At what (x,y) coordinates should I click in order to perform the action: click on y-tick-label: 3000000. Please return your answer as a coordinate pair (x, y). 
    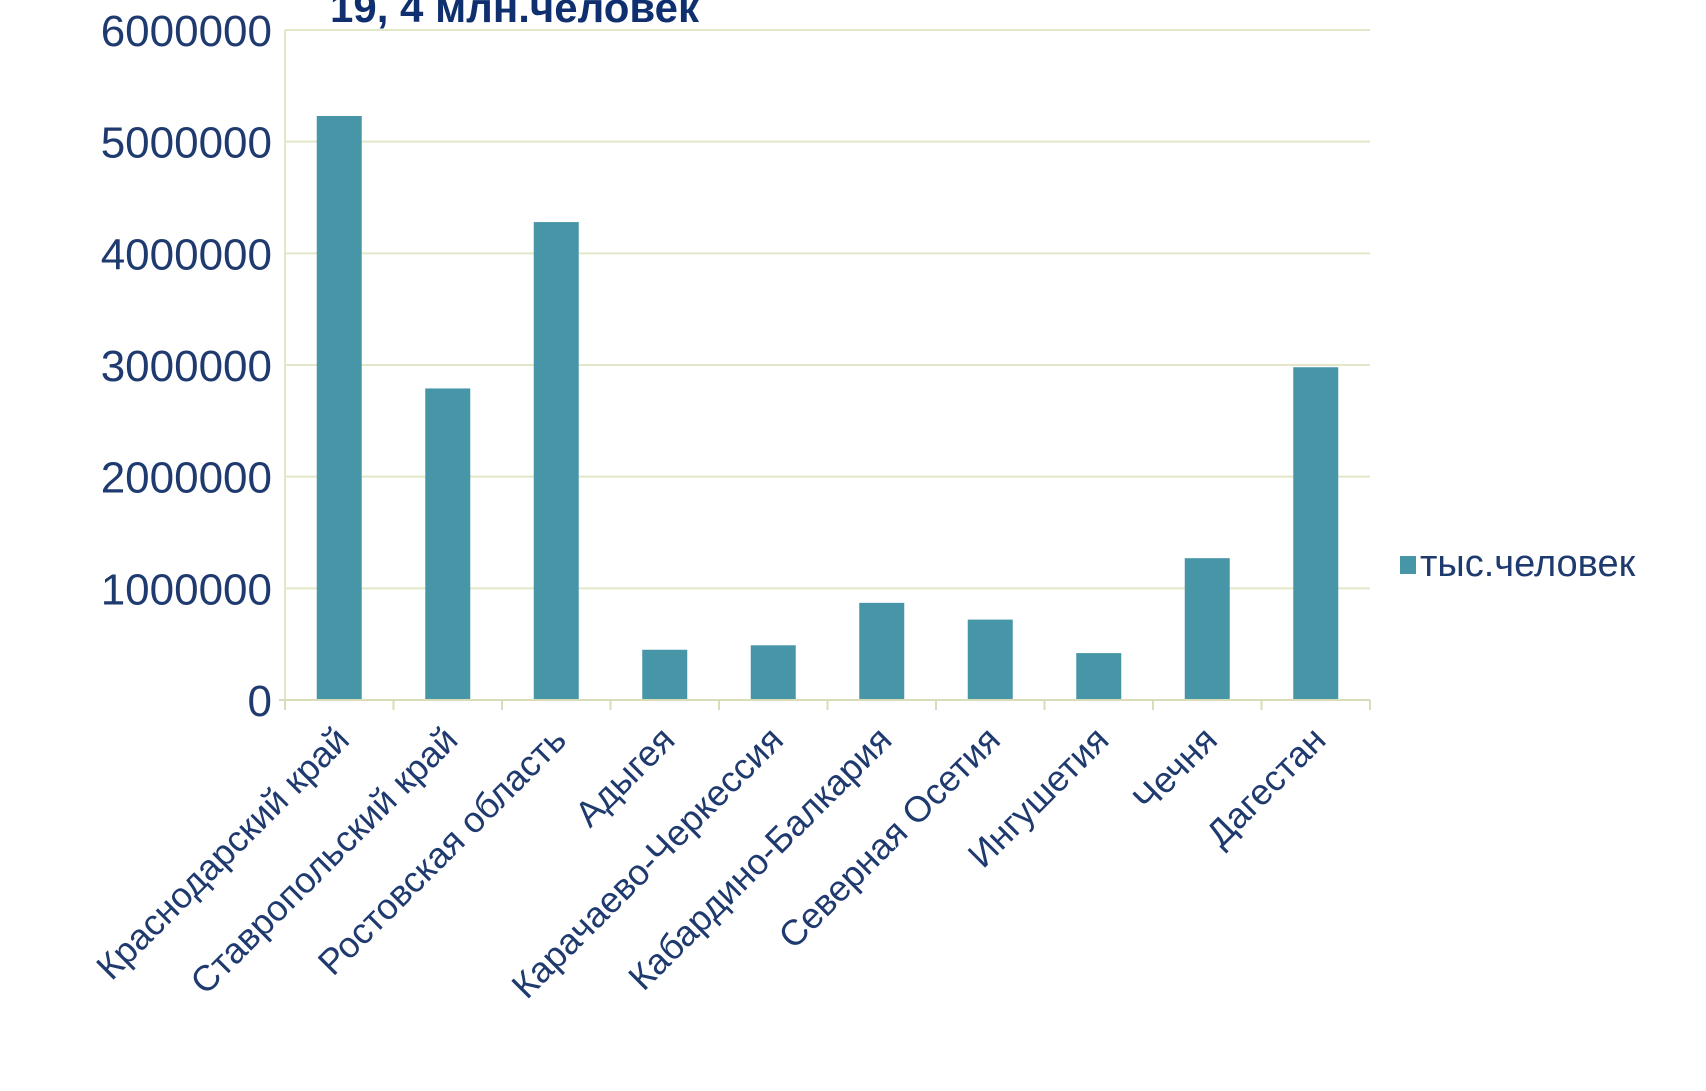
    Looking at the image, I should click on (186, 366).